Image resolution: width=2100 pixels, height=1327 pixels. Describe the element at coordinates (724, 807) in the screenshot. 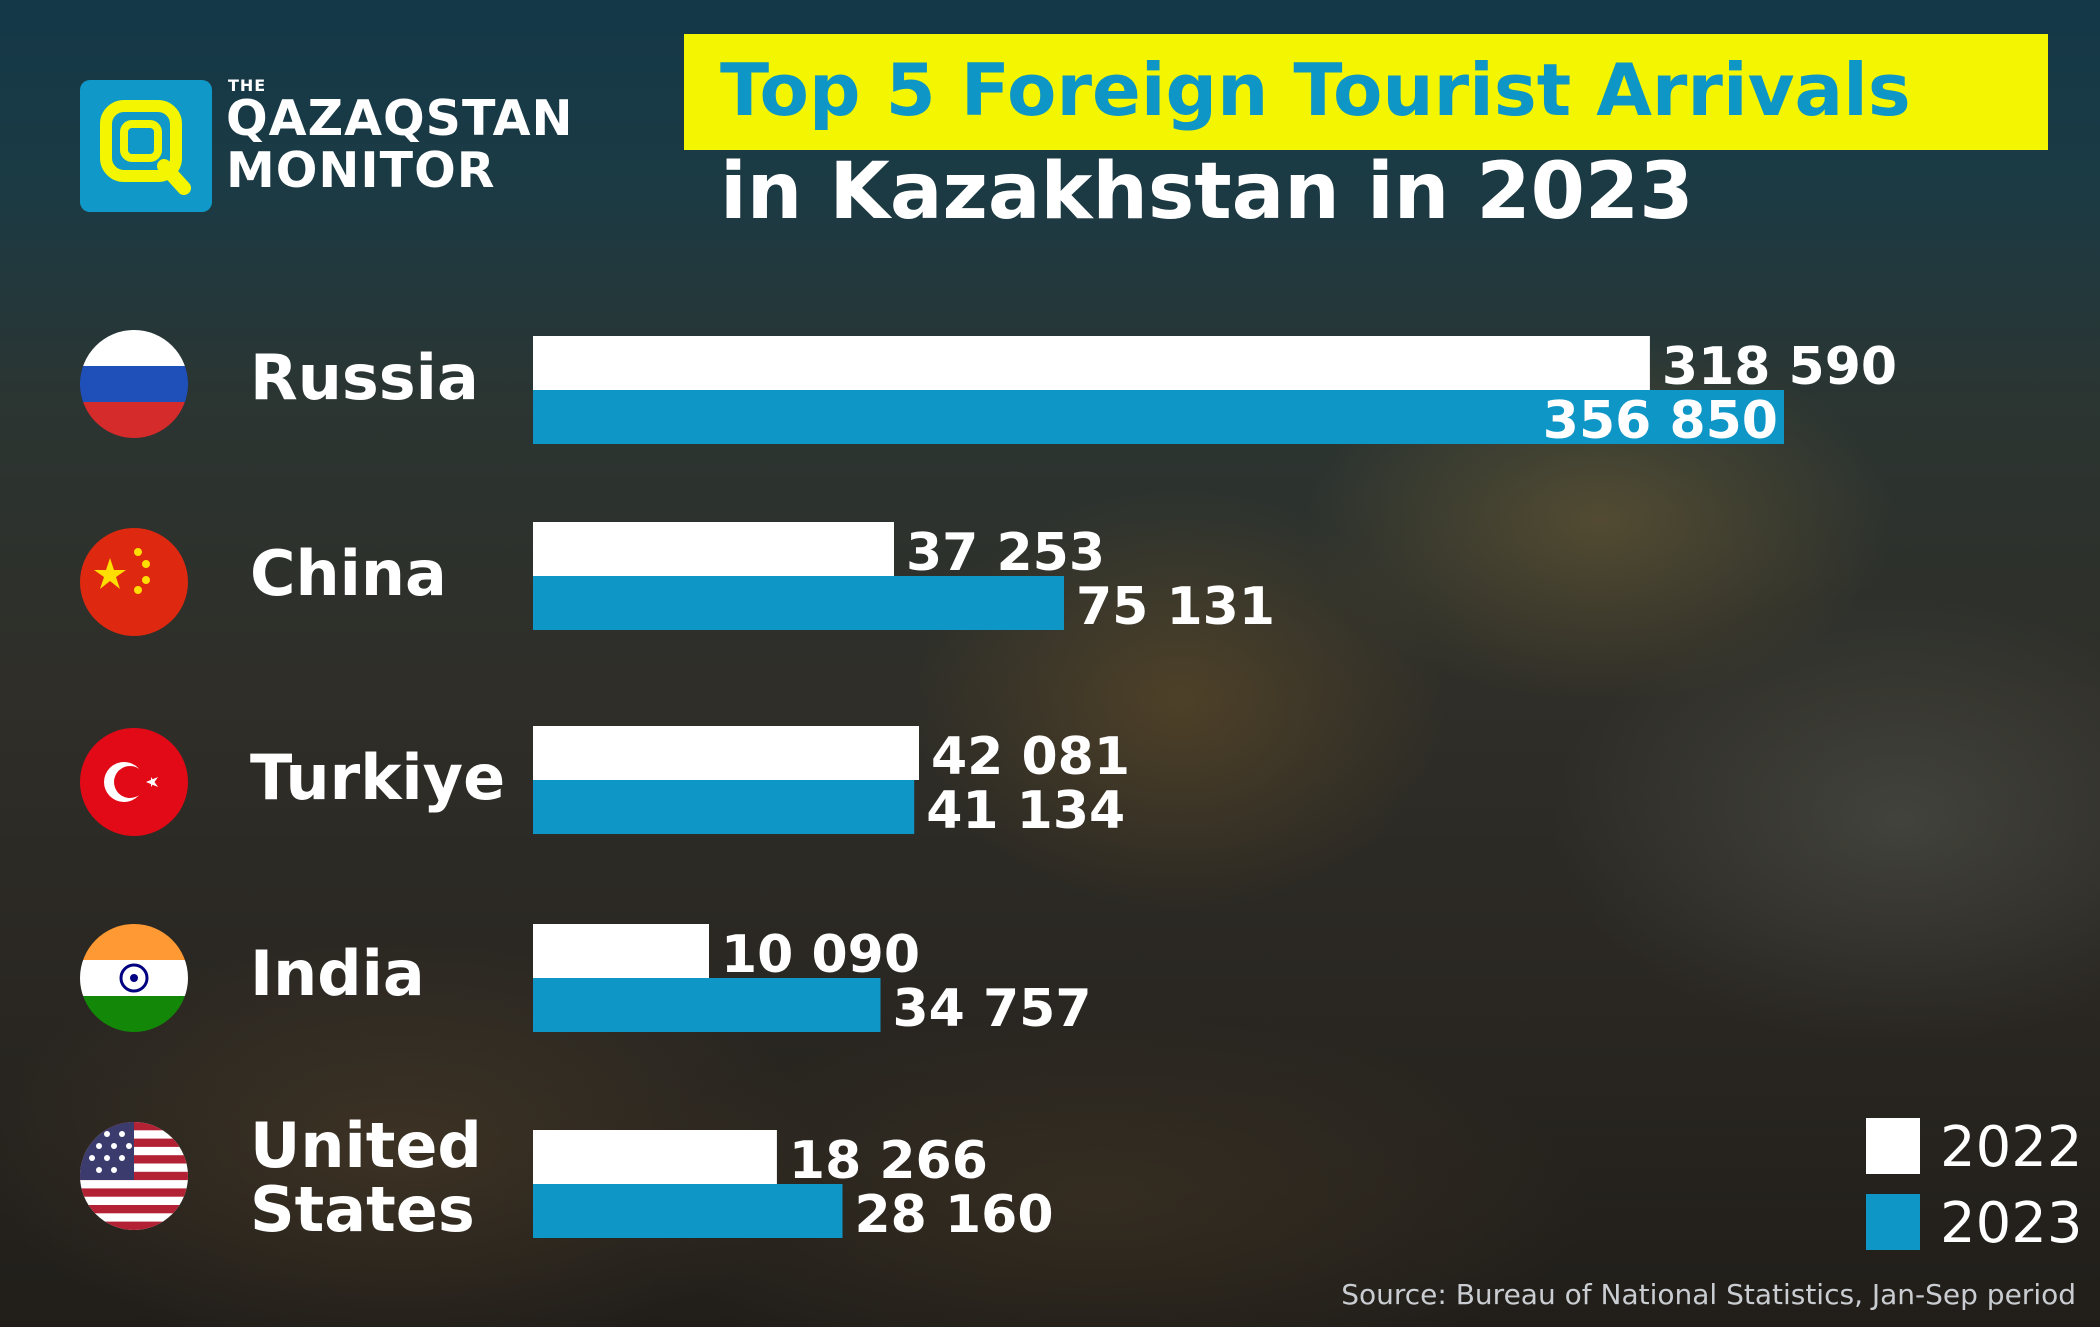

I see `bar-turkiye-2023` at that location.